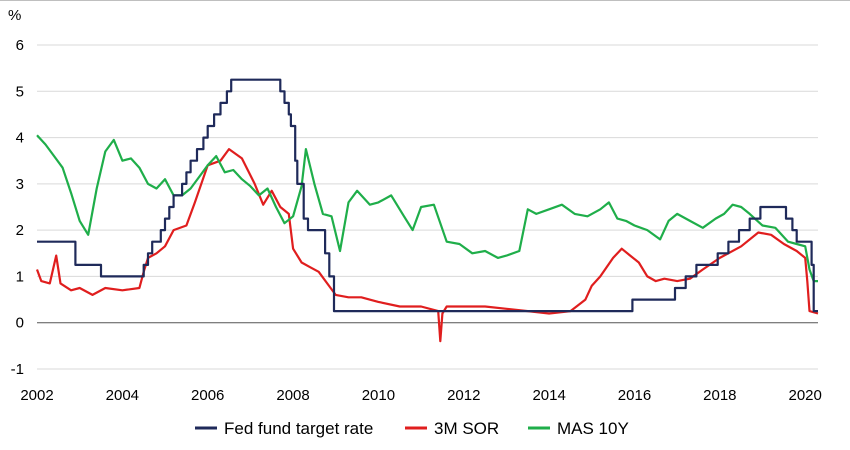 This screenshot has width=850, height=450. Describe the element at coordinates (17, 207) in the screenshot. I see `y-tick-labels: 6 5 4 3 2 1 0 -1` at that location.